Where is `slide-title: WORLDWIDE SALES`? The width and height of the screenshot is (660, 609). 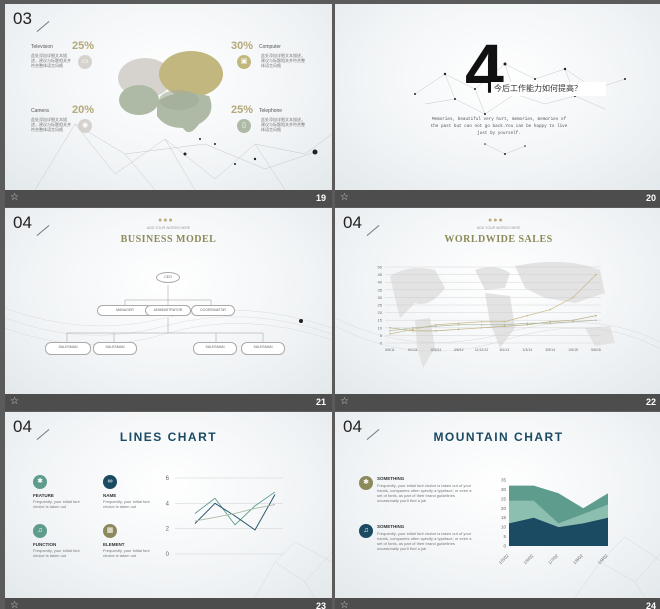 slide-title: WORLDWIDE SALES is located at coordinates (498, 239).